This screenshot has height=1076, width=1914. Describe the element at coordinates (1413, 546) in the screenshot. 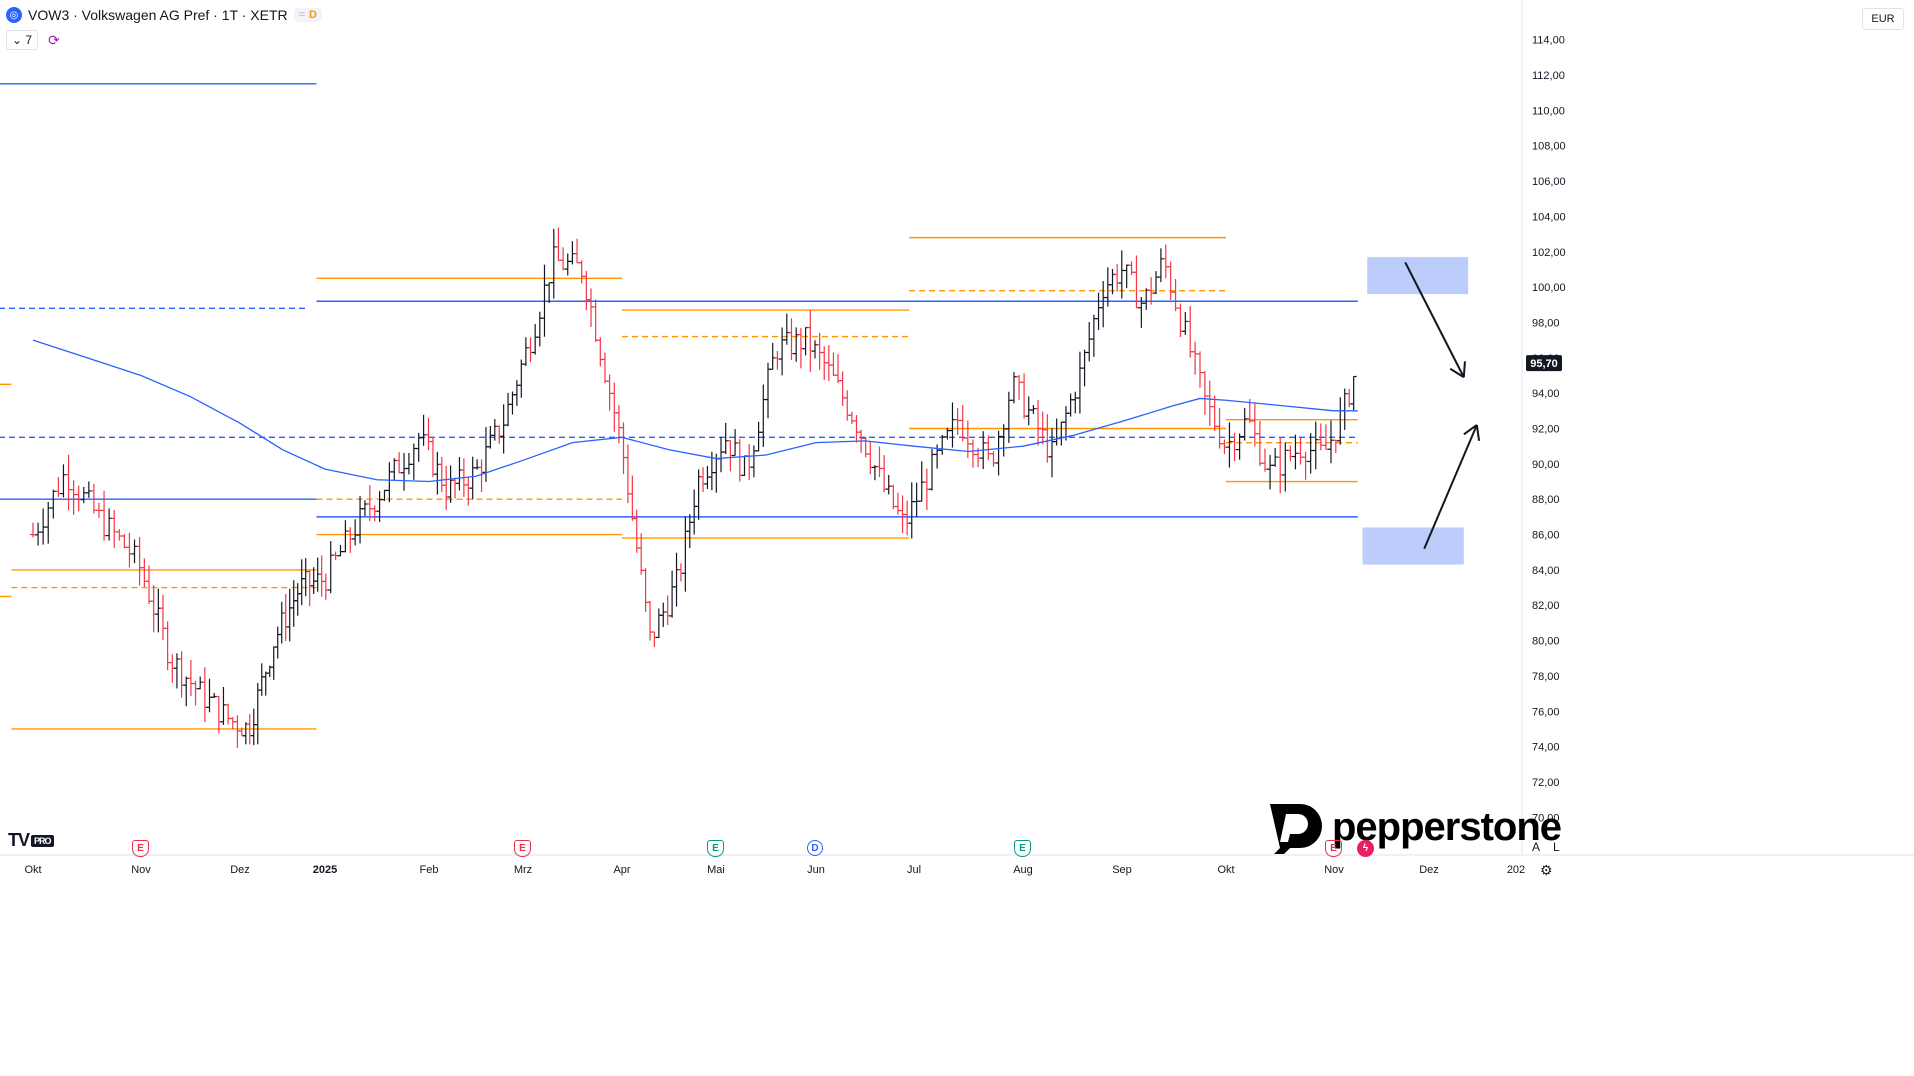

I see `target-zone` at that location.